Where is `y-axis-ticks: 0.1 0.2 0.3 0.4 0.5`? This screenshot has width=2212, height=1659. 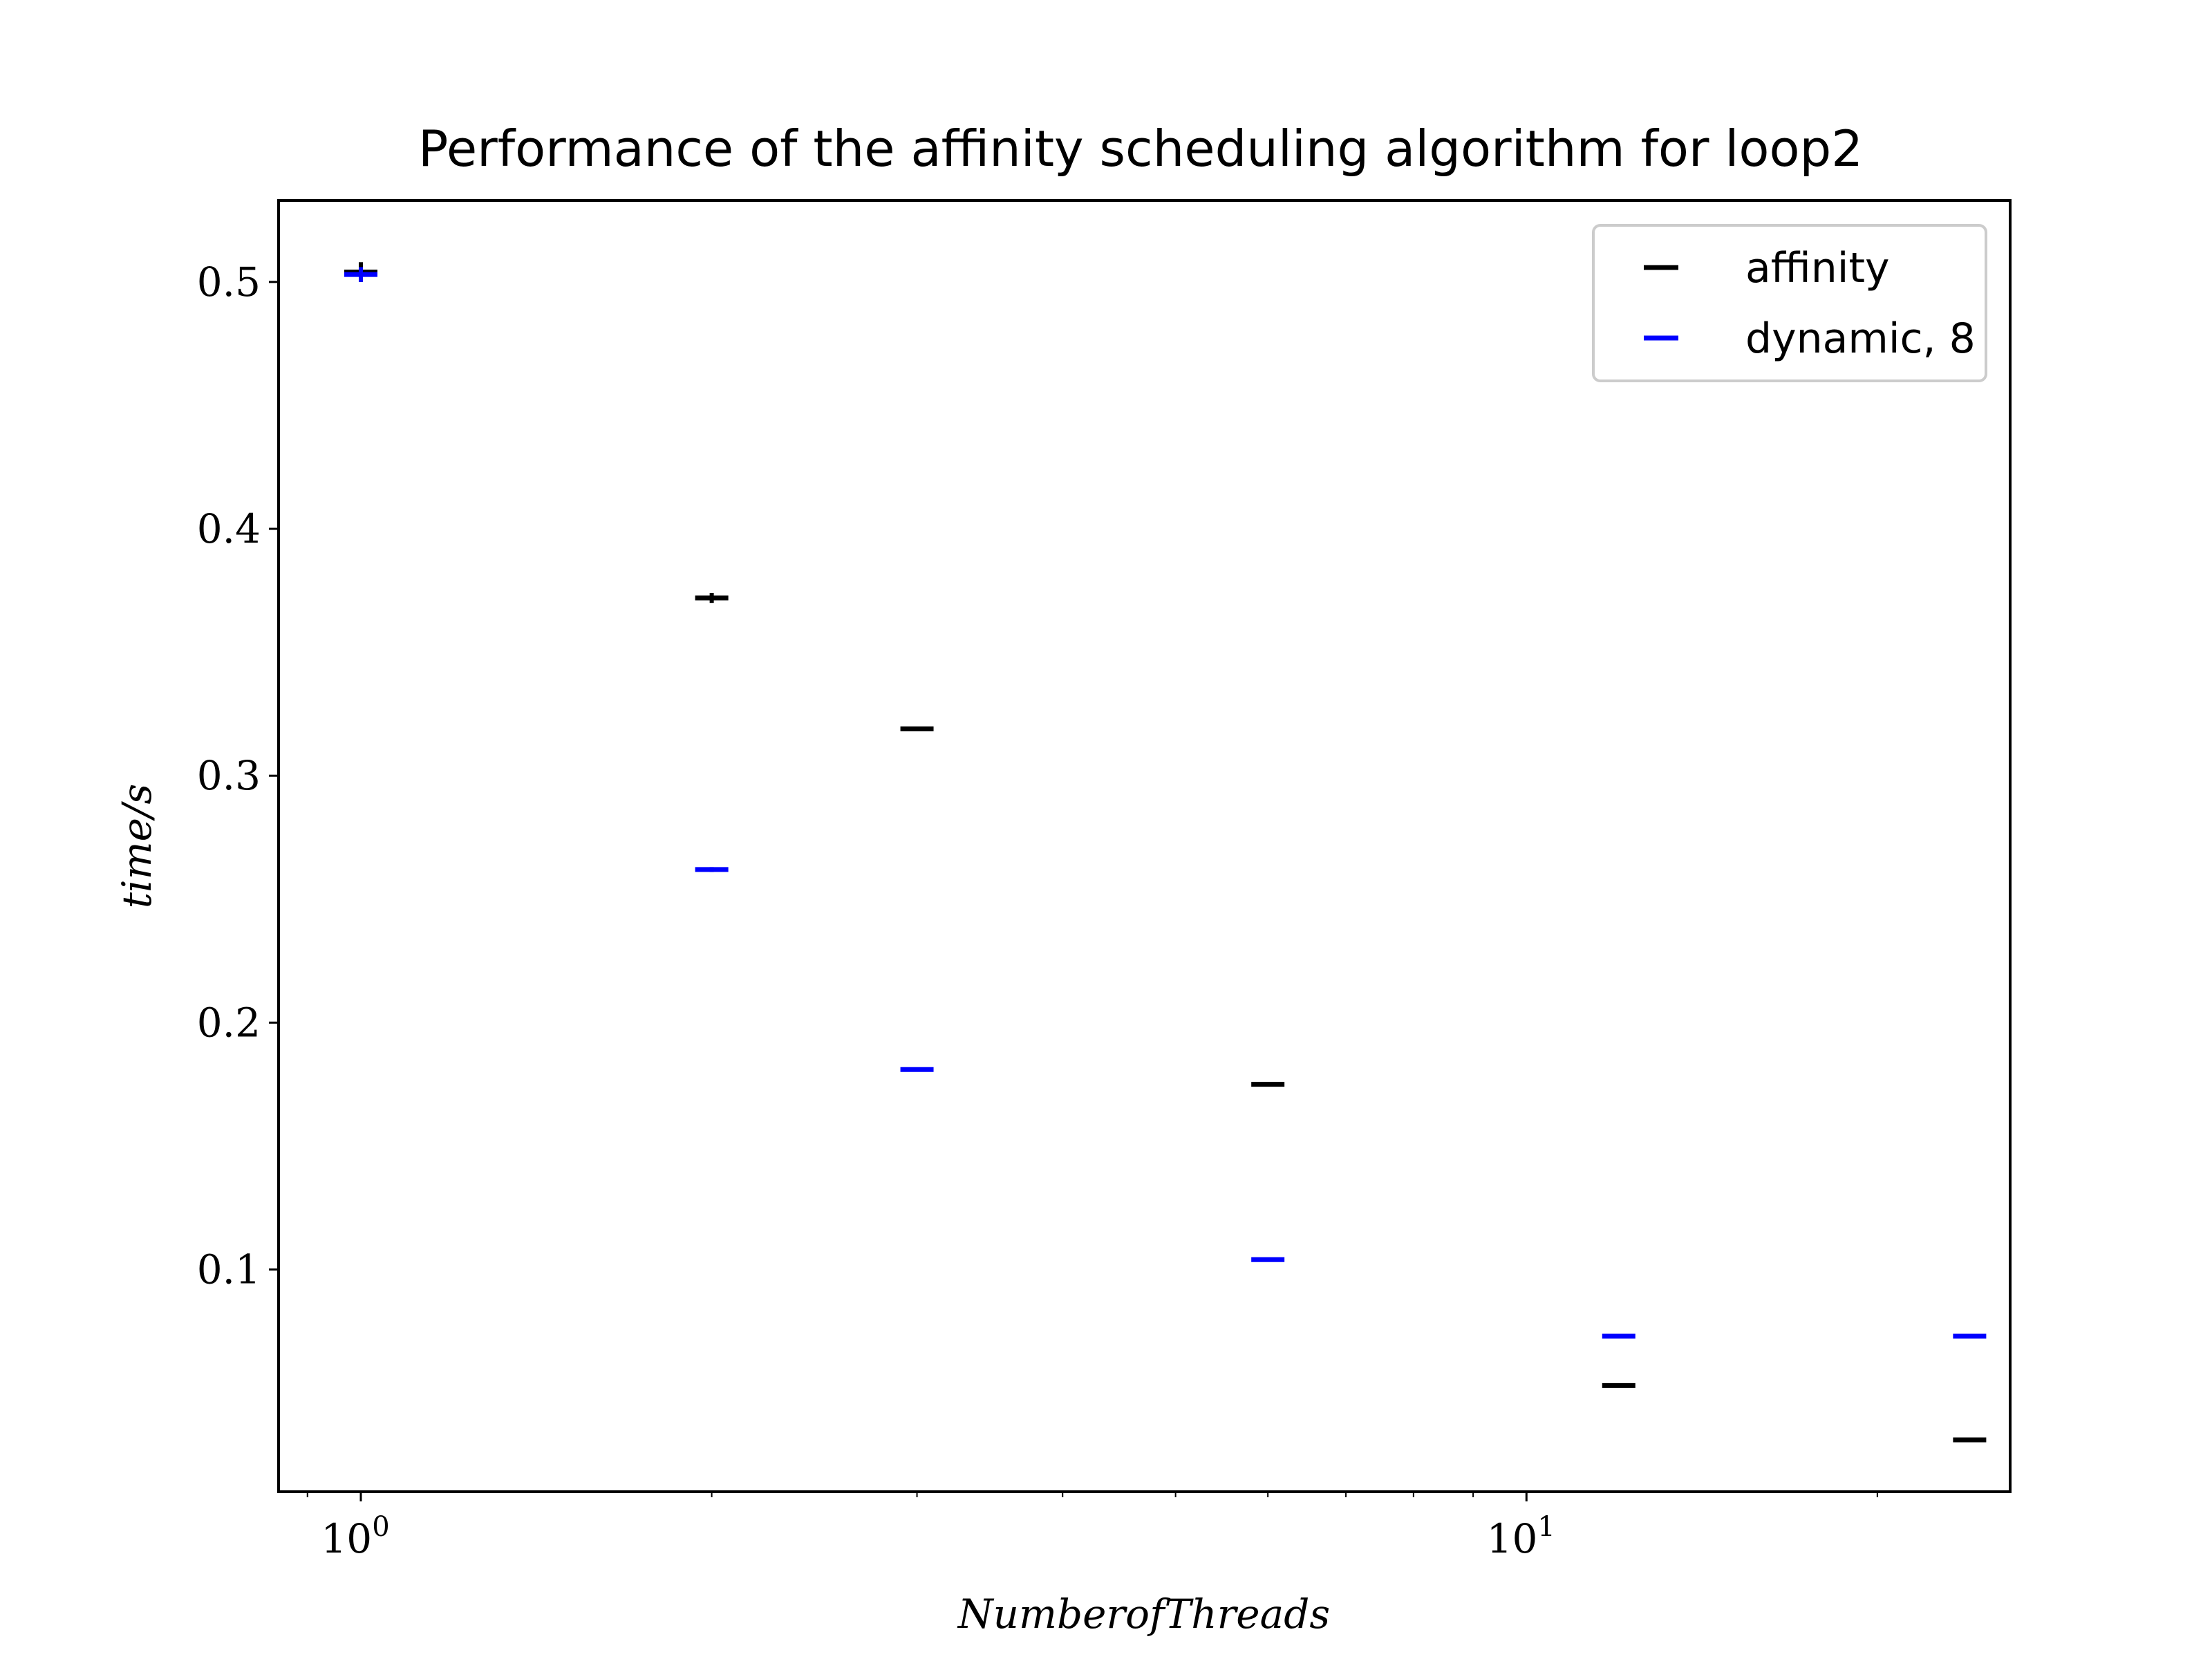 y-axis-ticks: 0.1 0.2 0.3 0.4 0.5 is located at coordinates (238, 776).